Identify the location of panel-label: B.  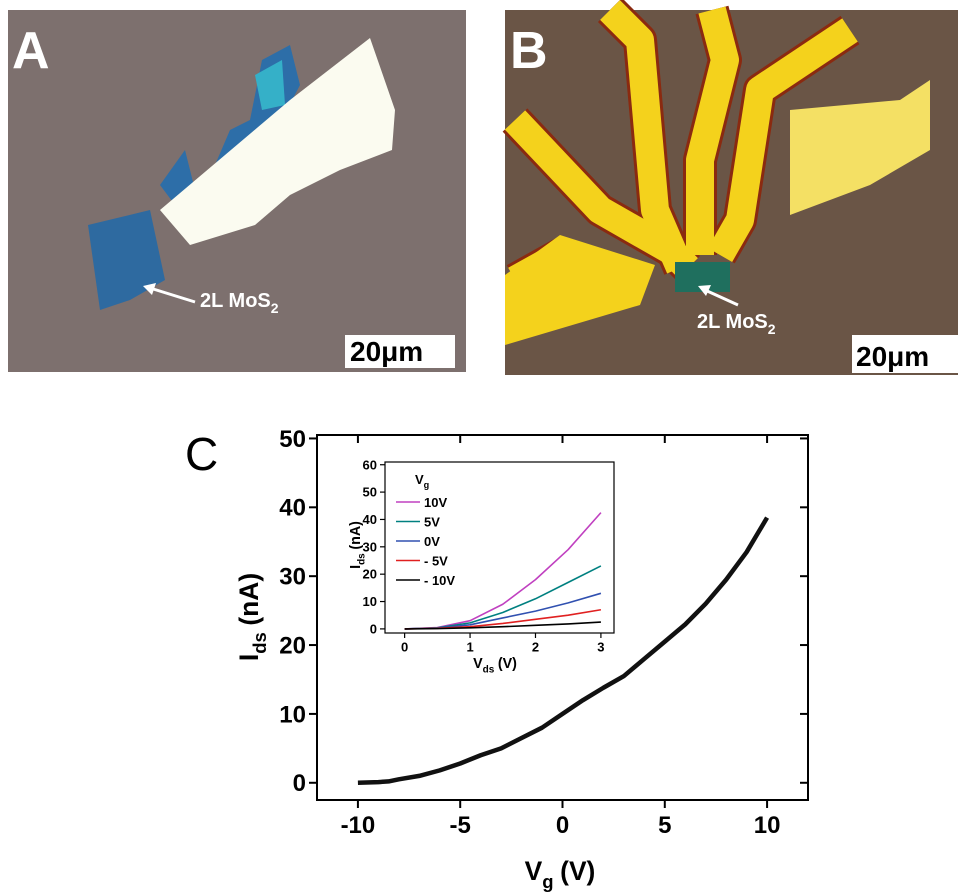
(529, 51).